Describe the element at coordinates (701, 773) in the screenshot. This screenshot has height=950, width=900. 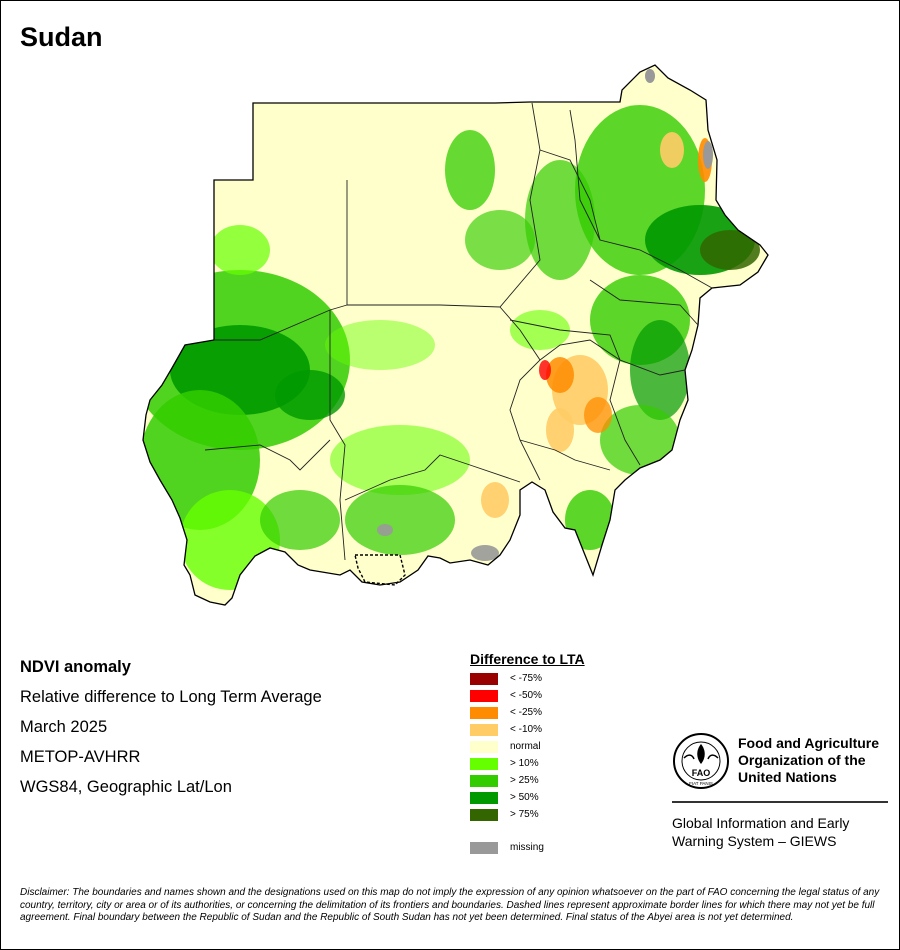
I see `fao-logo-text: FAO` at that location.